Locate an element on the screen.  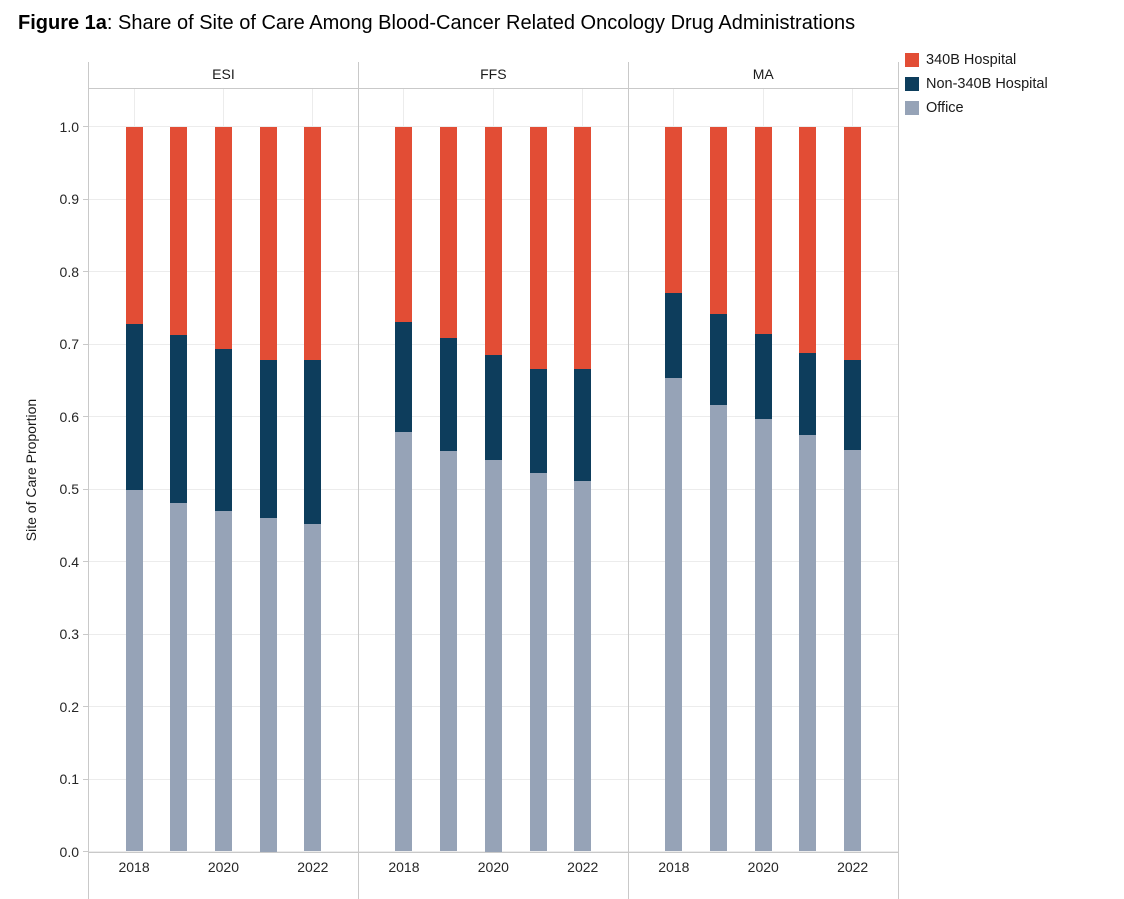
y-tick-label: 0.0 is located at coordinates (69, 851).